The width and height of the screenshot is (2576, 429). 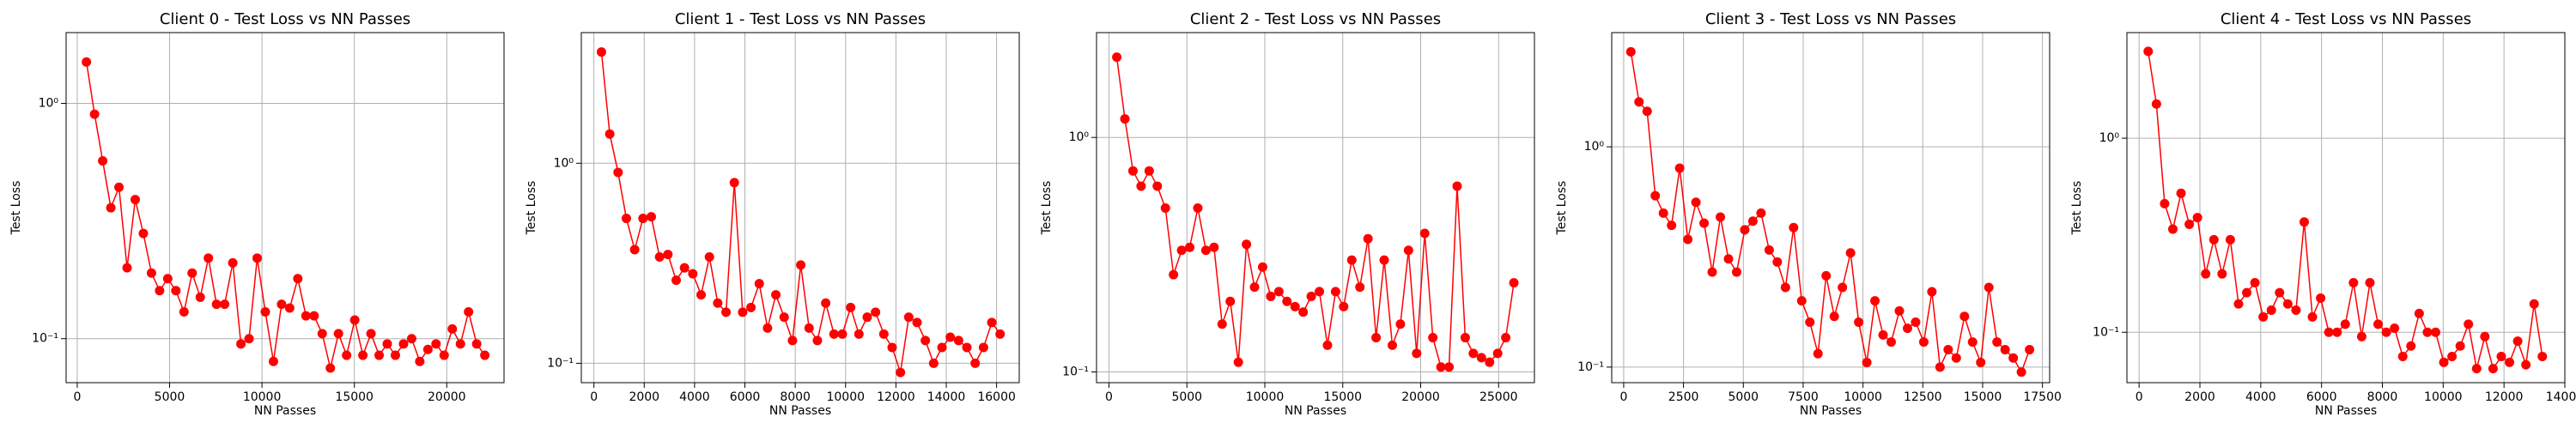 I want to click on x-axis-label: NN Passes, so click(x=800, y=411).